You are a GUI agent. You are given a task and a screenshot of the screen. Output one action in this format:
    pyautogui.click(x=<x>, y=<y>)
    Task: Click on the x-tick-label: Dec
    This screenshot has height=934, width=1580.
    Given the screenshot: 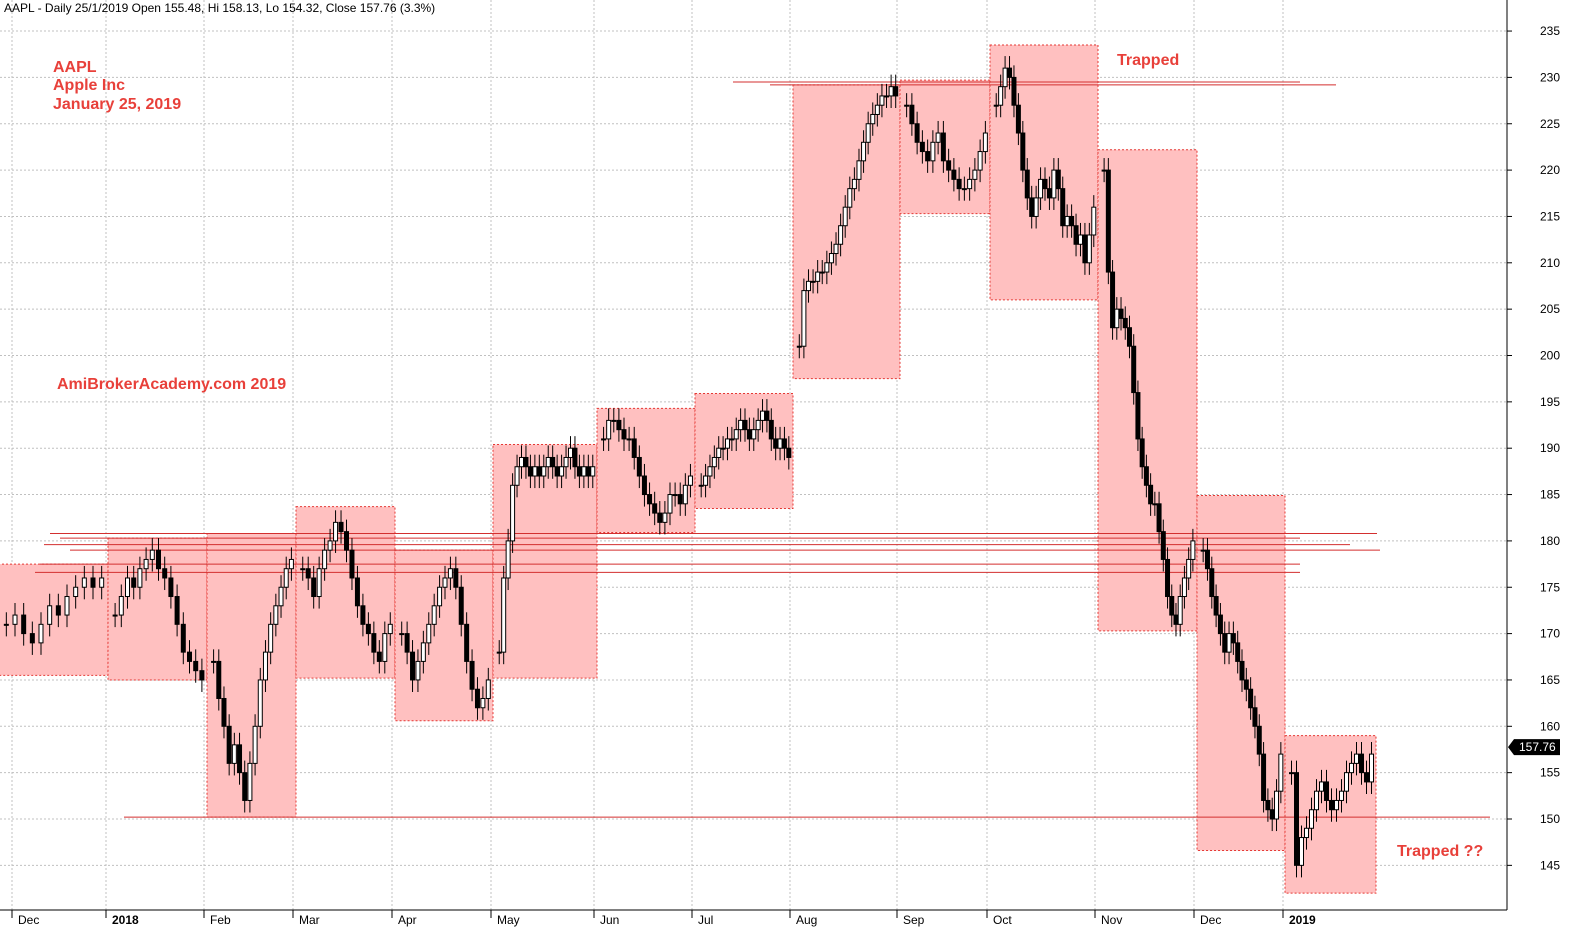 What is the action you would take?
    pyautogui.click(x=1210, y=920)
    